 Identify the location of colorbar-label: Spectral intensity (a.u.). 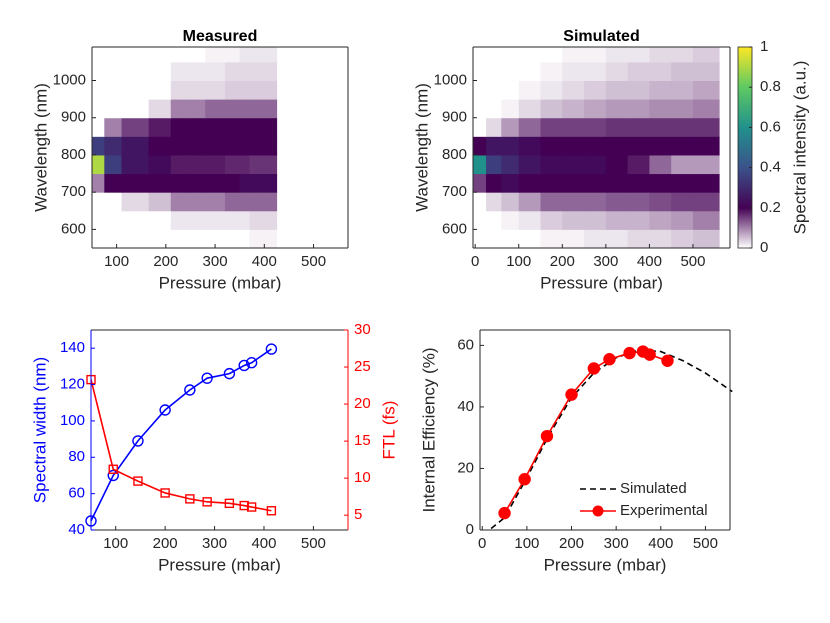
(799, 148).